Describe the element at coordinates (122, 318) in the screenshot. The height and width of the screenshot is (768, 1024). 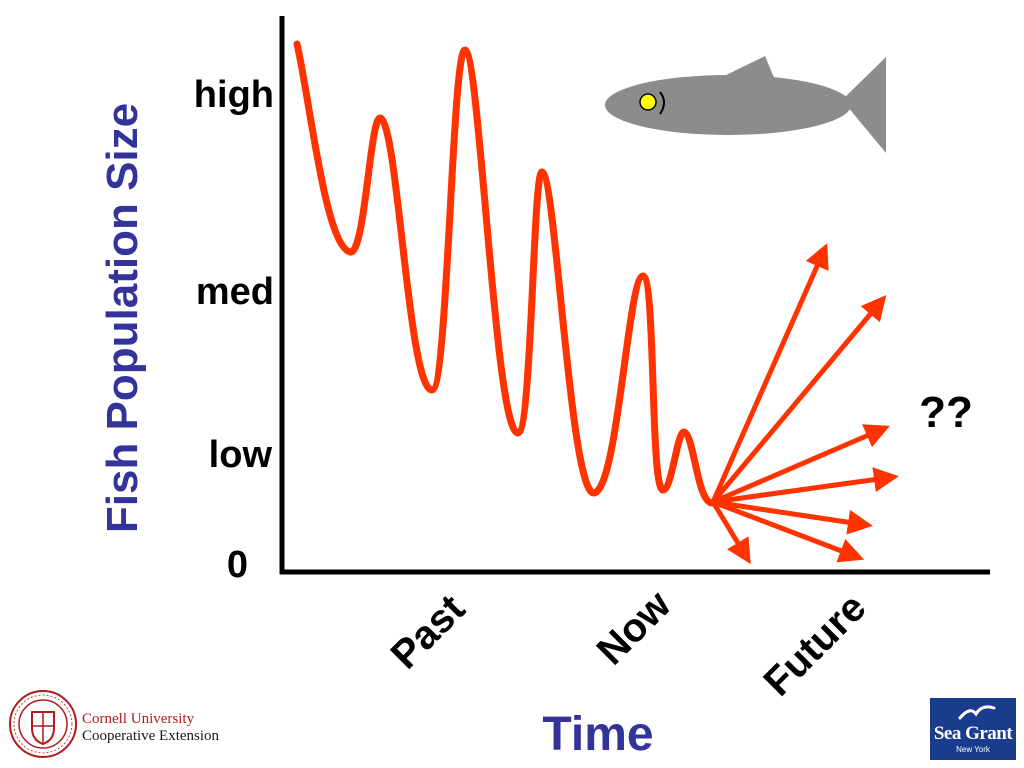
I see `y-axis-title: Fish Population Size` at that location.